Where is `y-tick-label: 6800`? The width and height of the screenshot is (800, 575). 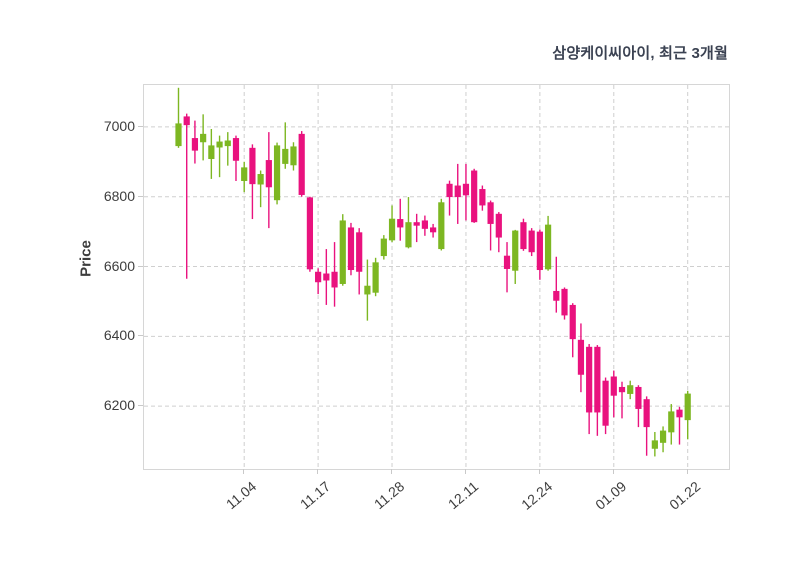
y-tick-label: 6800 is located at coordinates (119, 195).